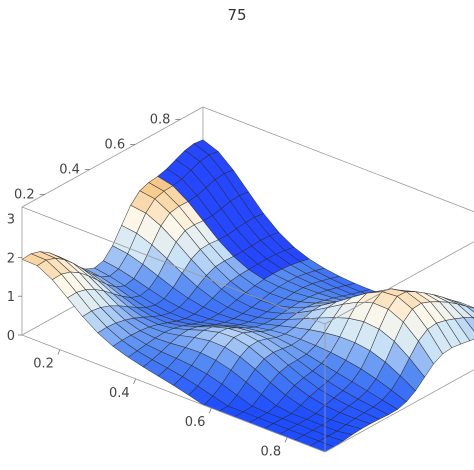 The image size is (474, 470). What do you see at coordinates (11, 297) in the screenshot?
I see `z-tick-label: 1` at bounding box center [11, 297].